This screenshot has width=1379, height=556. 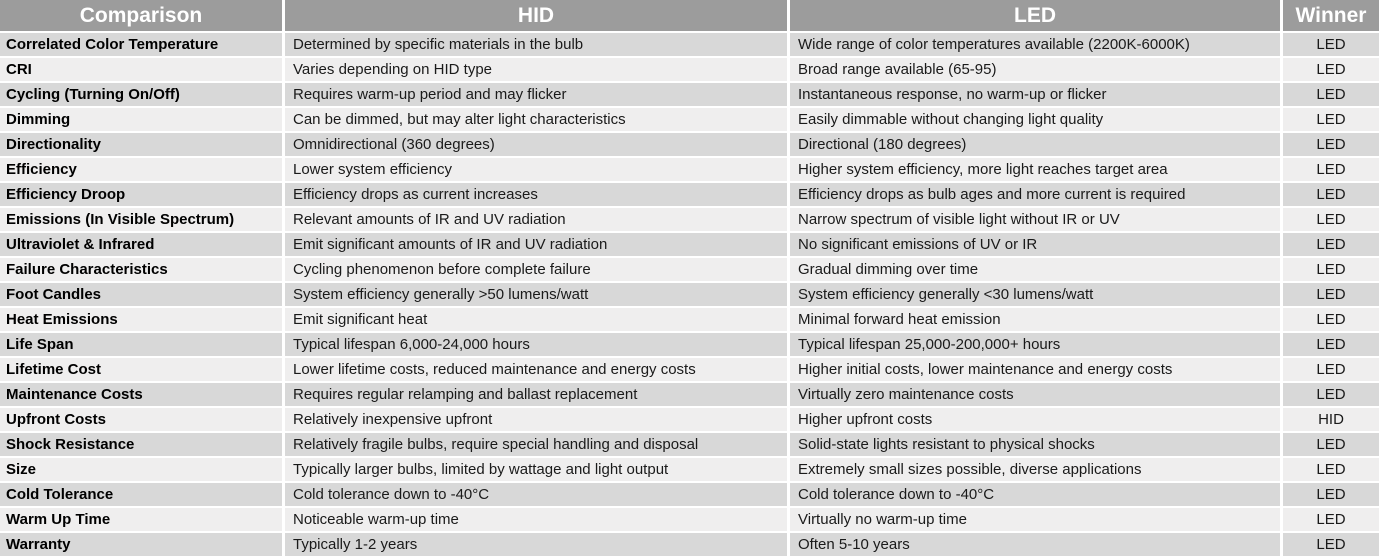 I want to click on hid-cell: Emit significant heat, so click(x=537, y=320).